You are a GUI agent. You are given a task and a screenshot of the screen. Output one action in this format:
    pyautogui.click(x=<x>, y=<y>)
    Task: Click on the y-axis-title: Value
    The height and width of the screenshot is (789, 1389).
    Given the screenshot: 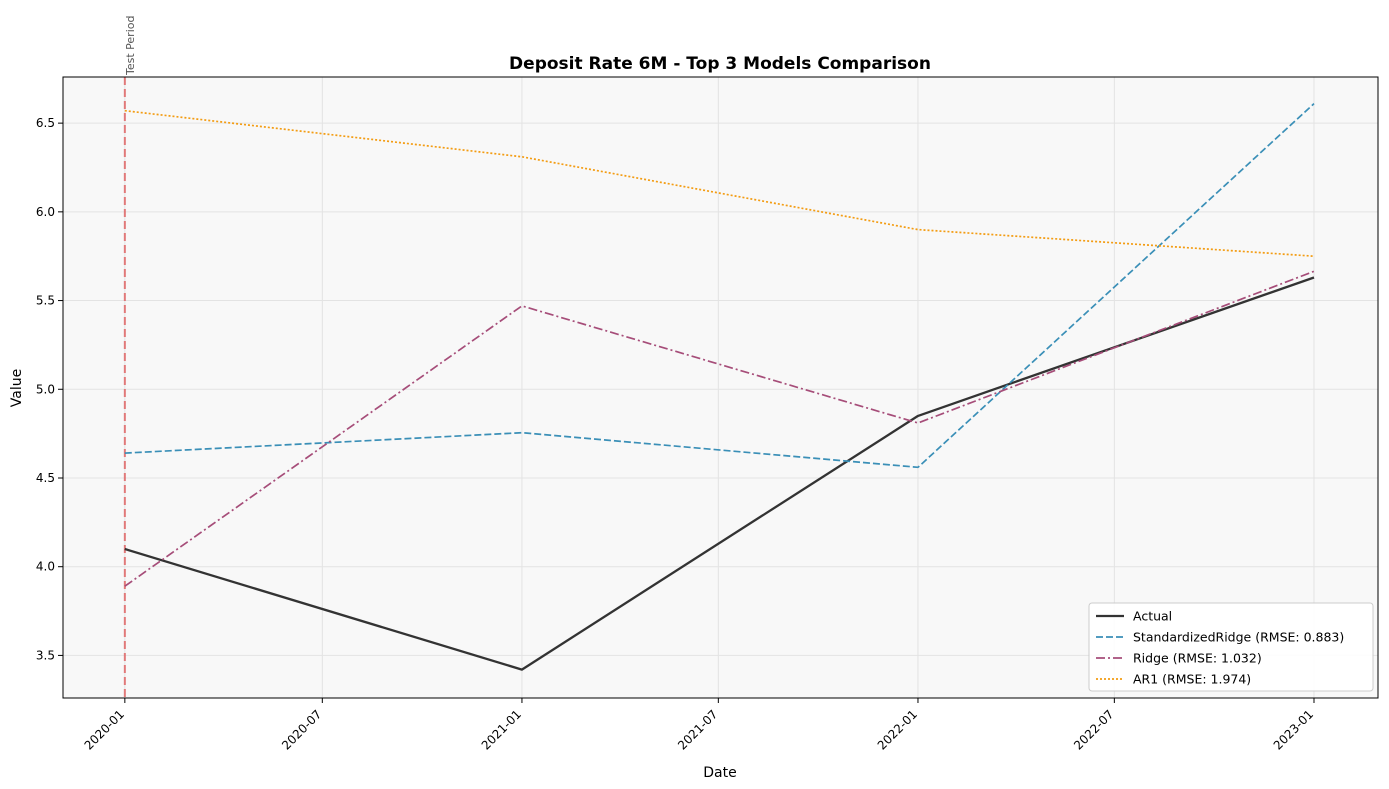 What is the action you would take?
    pyautogui.click(x=17, y=388)
    